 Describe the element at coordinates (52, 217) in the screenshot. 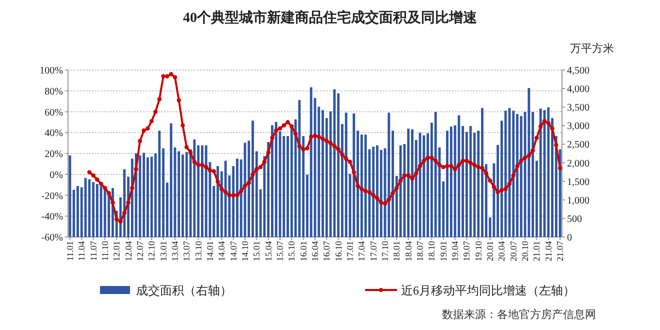

I see `y-tick-label: -40%` at that location.